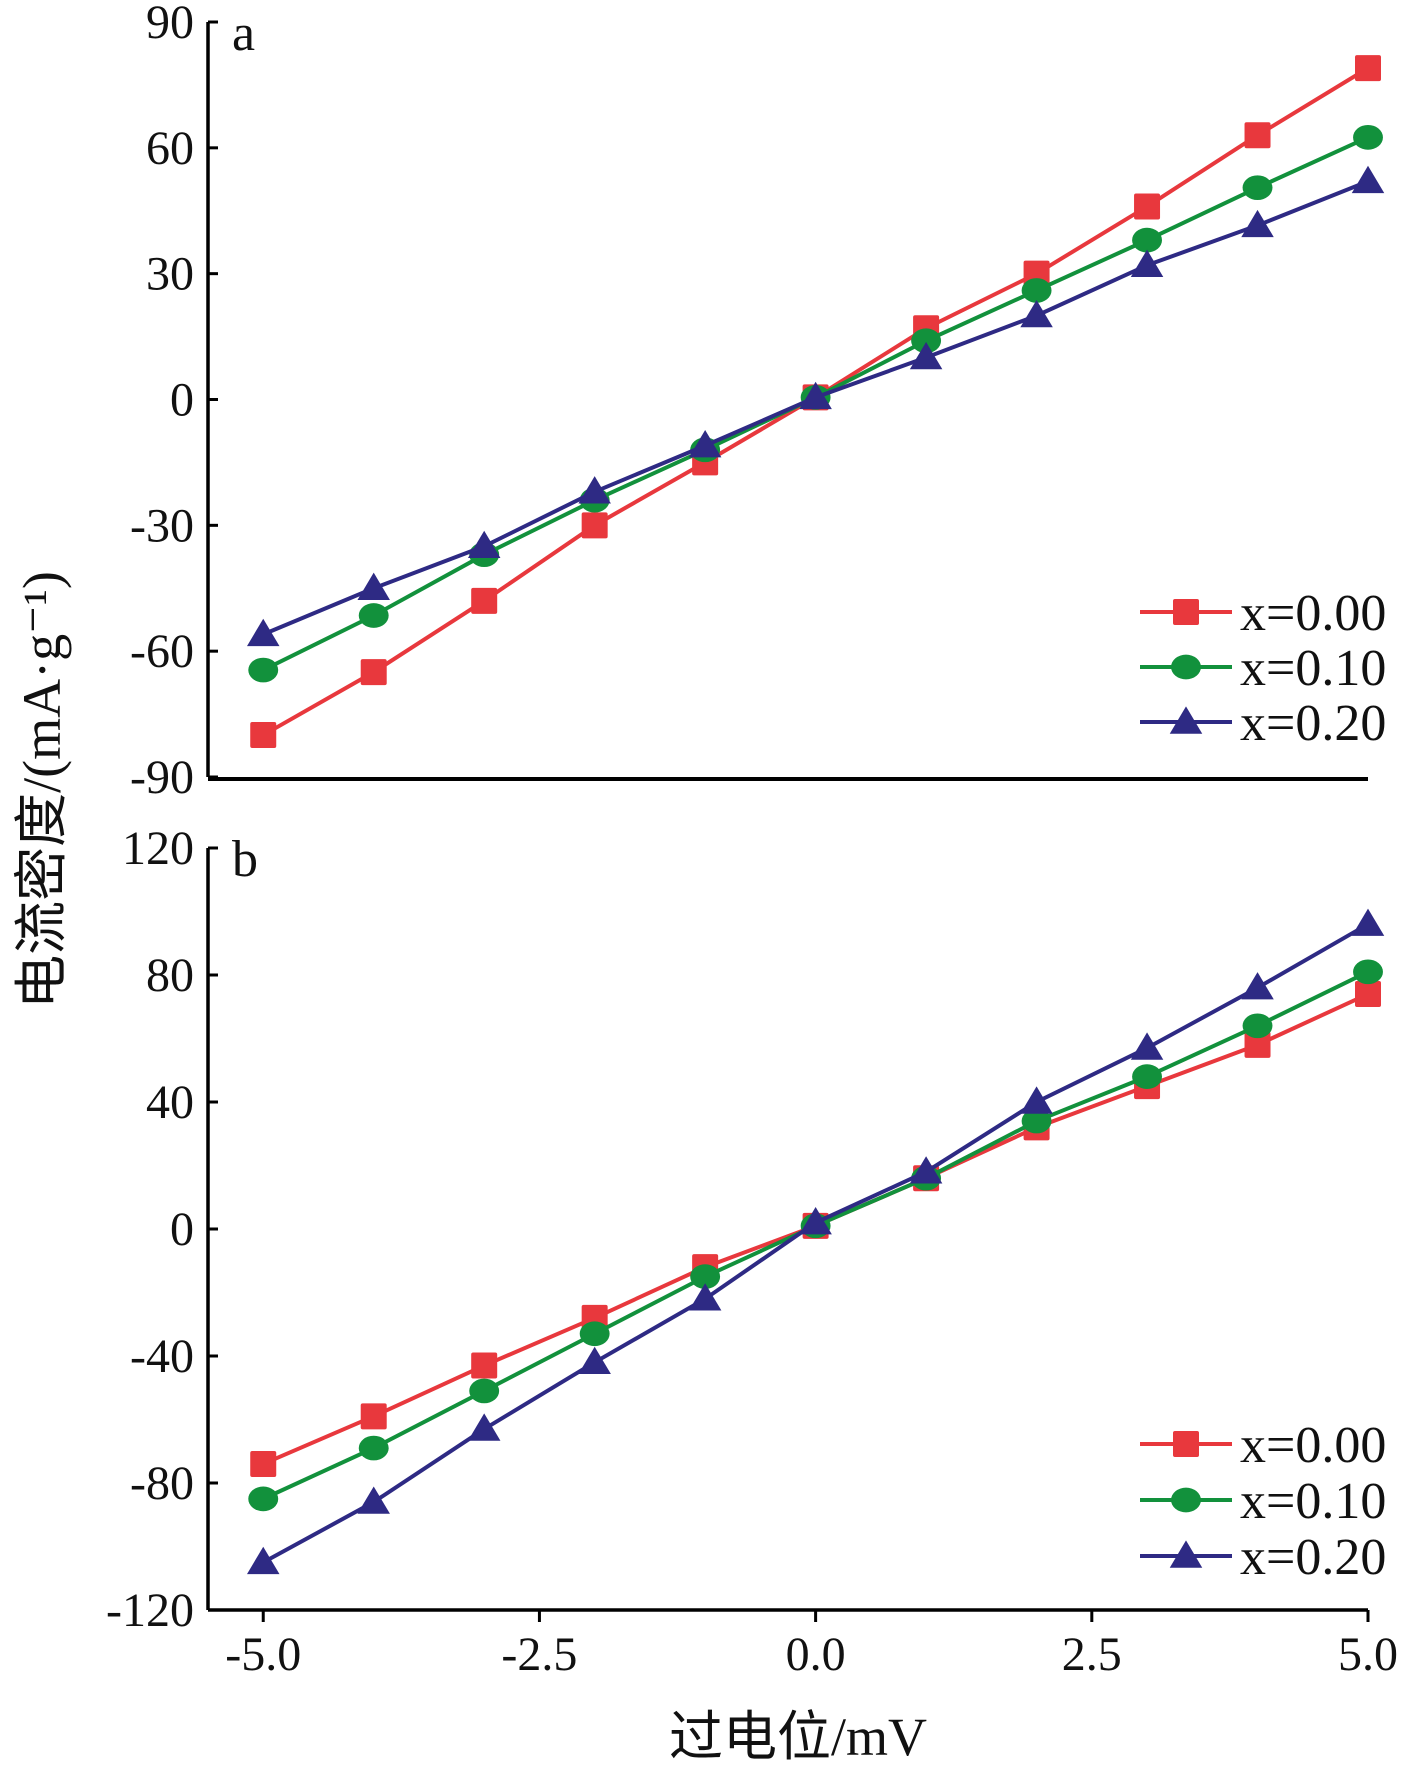 The image size is (1417, 1777). I want to click on y-tick-label: -30, so click(162, 525).